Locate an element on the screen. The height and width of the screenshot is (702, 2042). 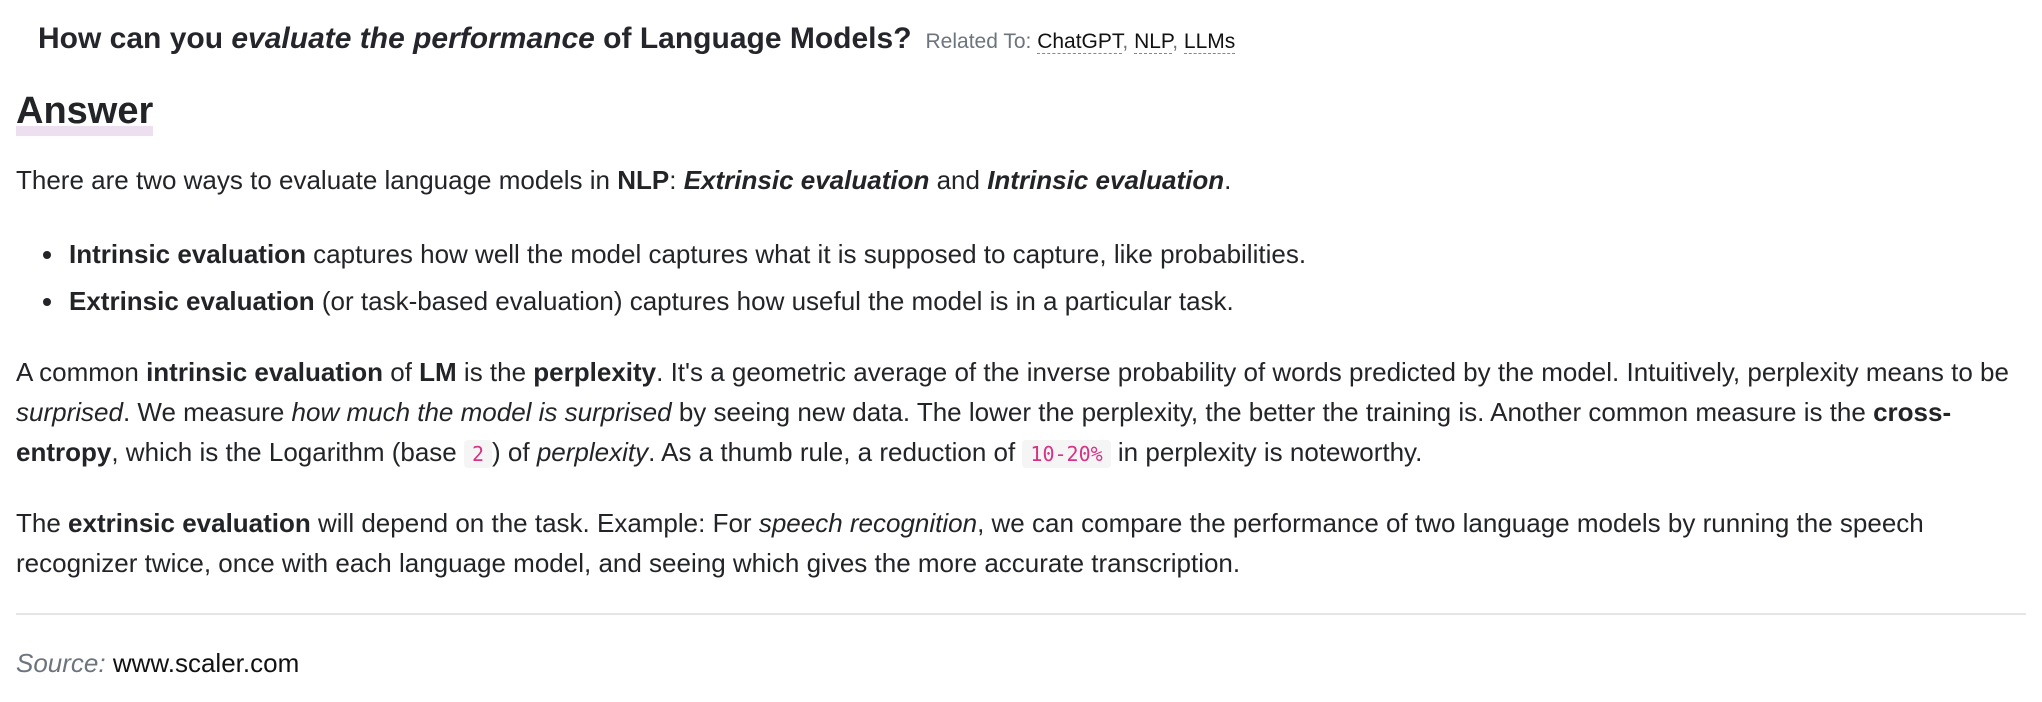
para-text: . We measure is located at coordinates (207, 412).